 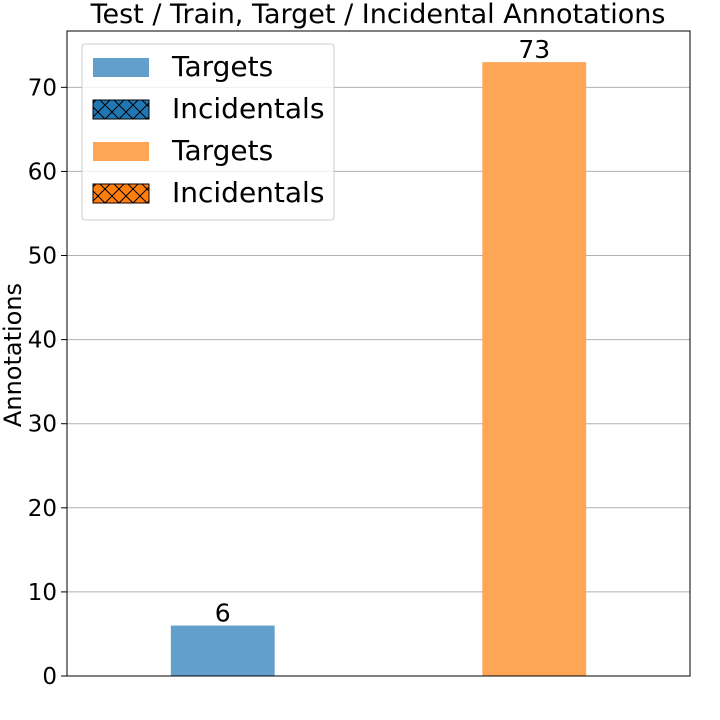 I want to click on bar-value-label: 6, so click(x=223, y=613).